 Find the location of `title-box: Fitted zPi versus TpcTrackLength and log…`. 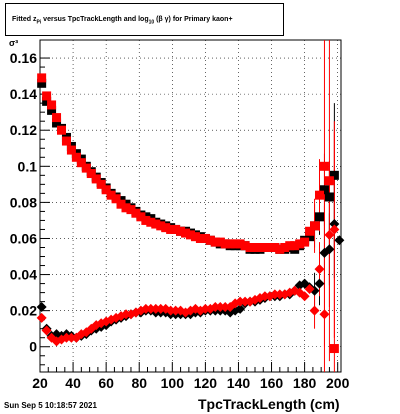

title-box: Fitted zPi versus TpcTrackLength and log… is located at coordinates (144, 19).